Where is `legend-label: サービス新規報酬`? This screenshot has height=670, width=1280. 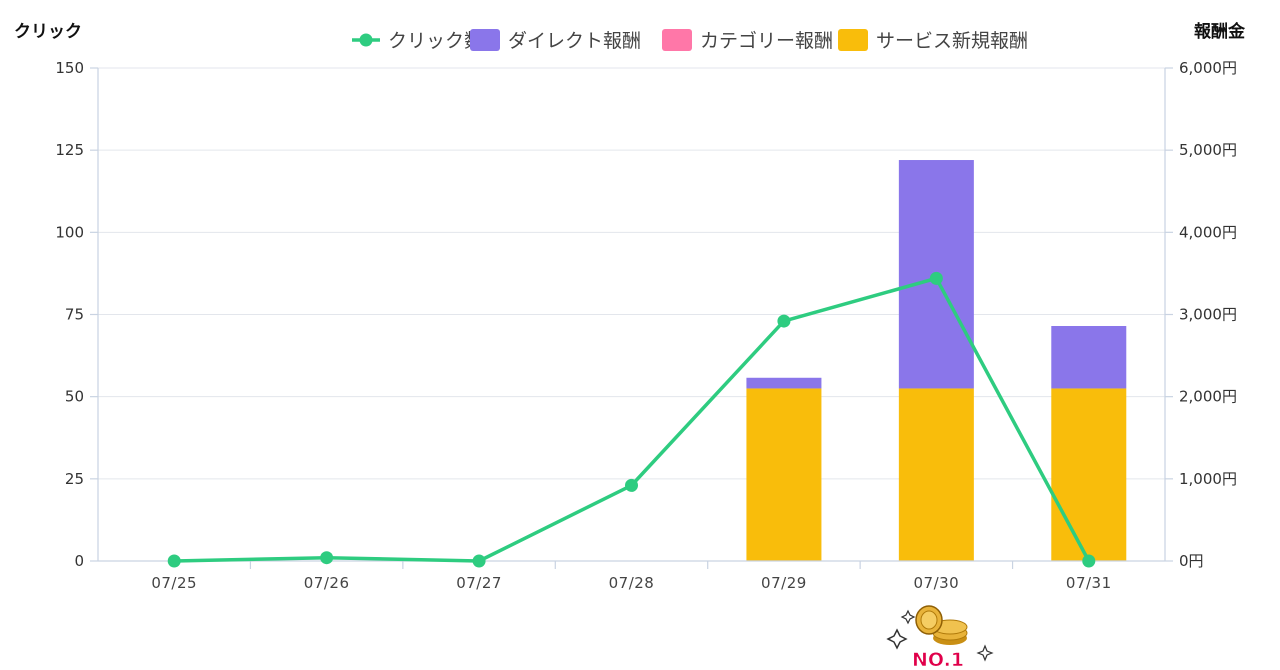
legend-label: サービス新規報酬 is located at coordinates (952, 41).